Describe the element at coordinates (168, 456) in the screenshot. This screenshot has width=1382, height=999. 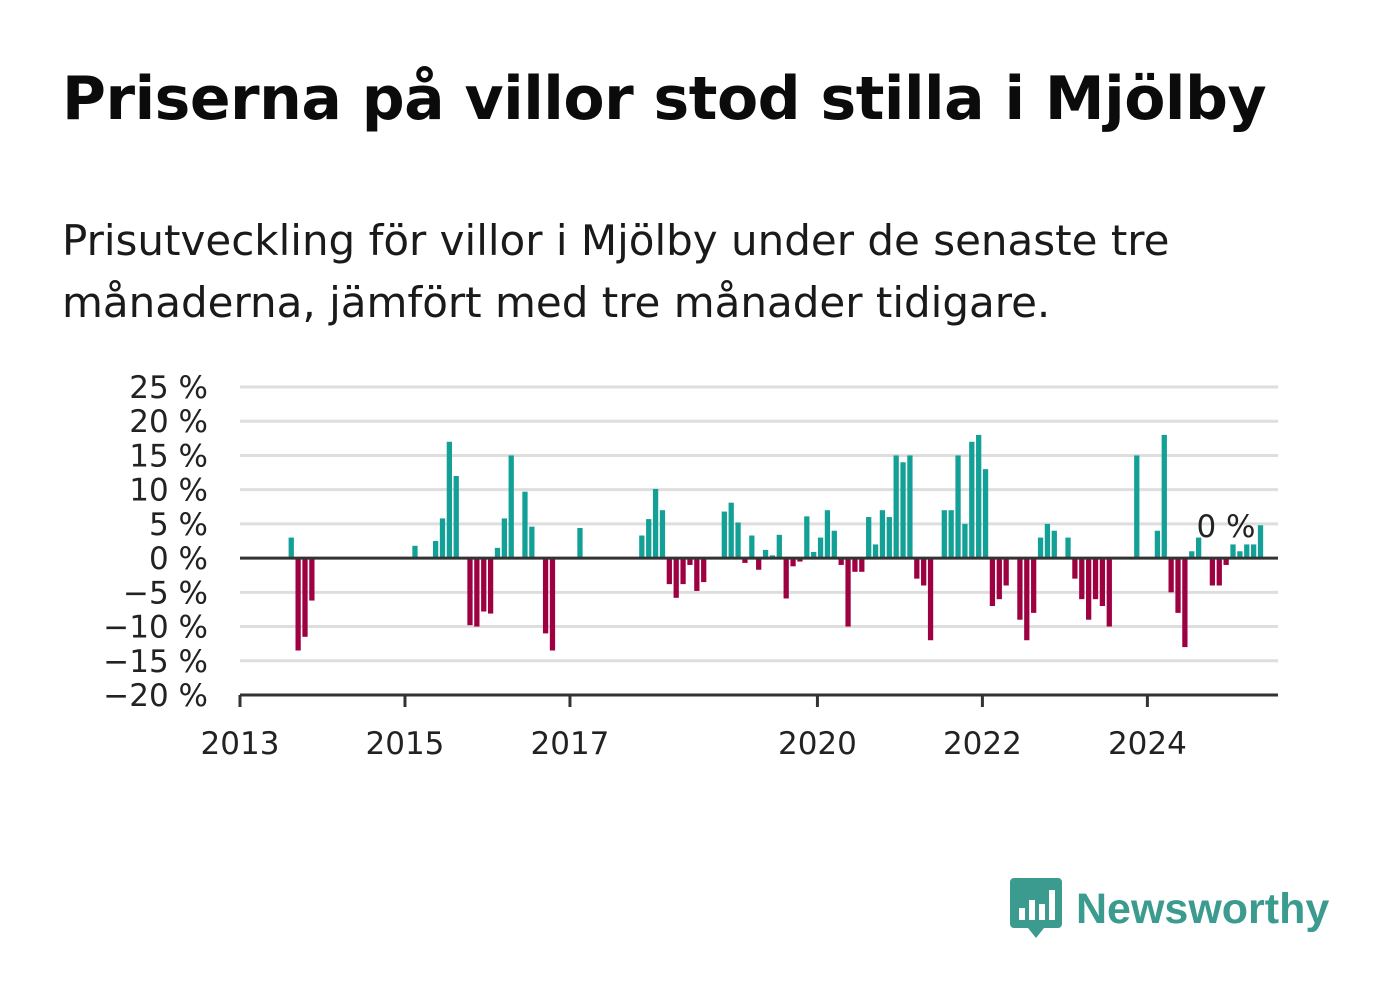
I see `y-tick-label: 15 %` at that location.